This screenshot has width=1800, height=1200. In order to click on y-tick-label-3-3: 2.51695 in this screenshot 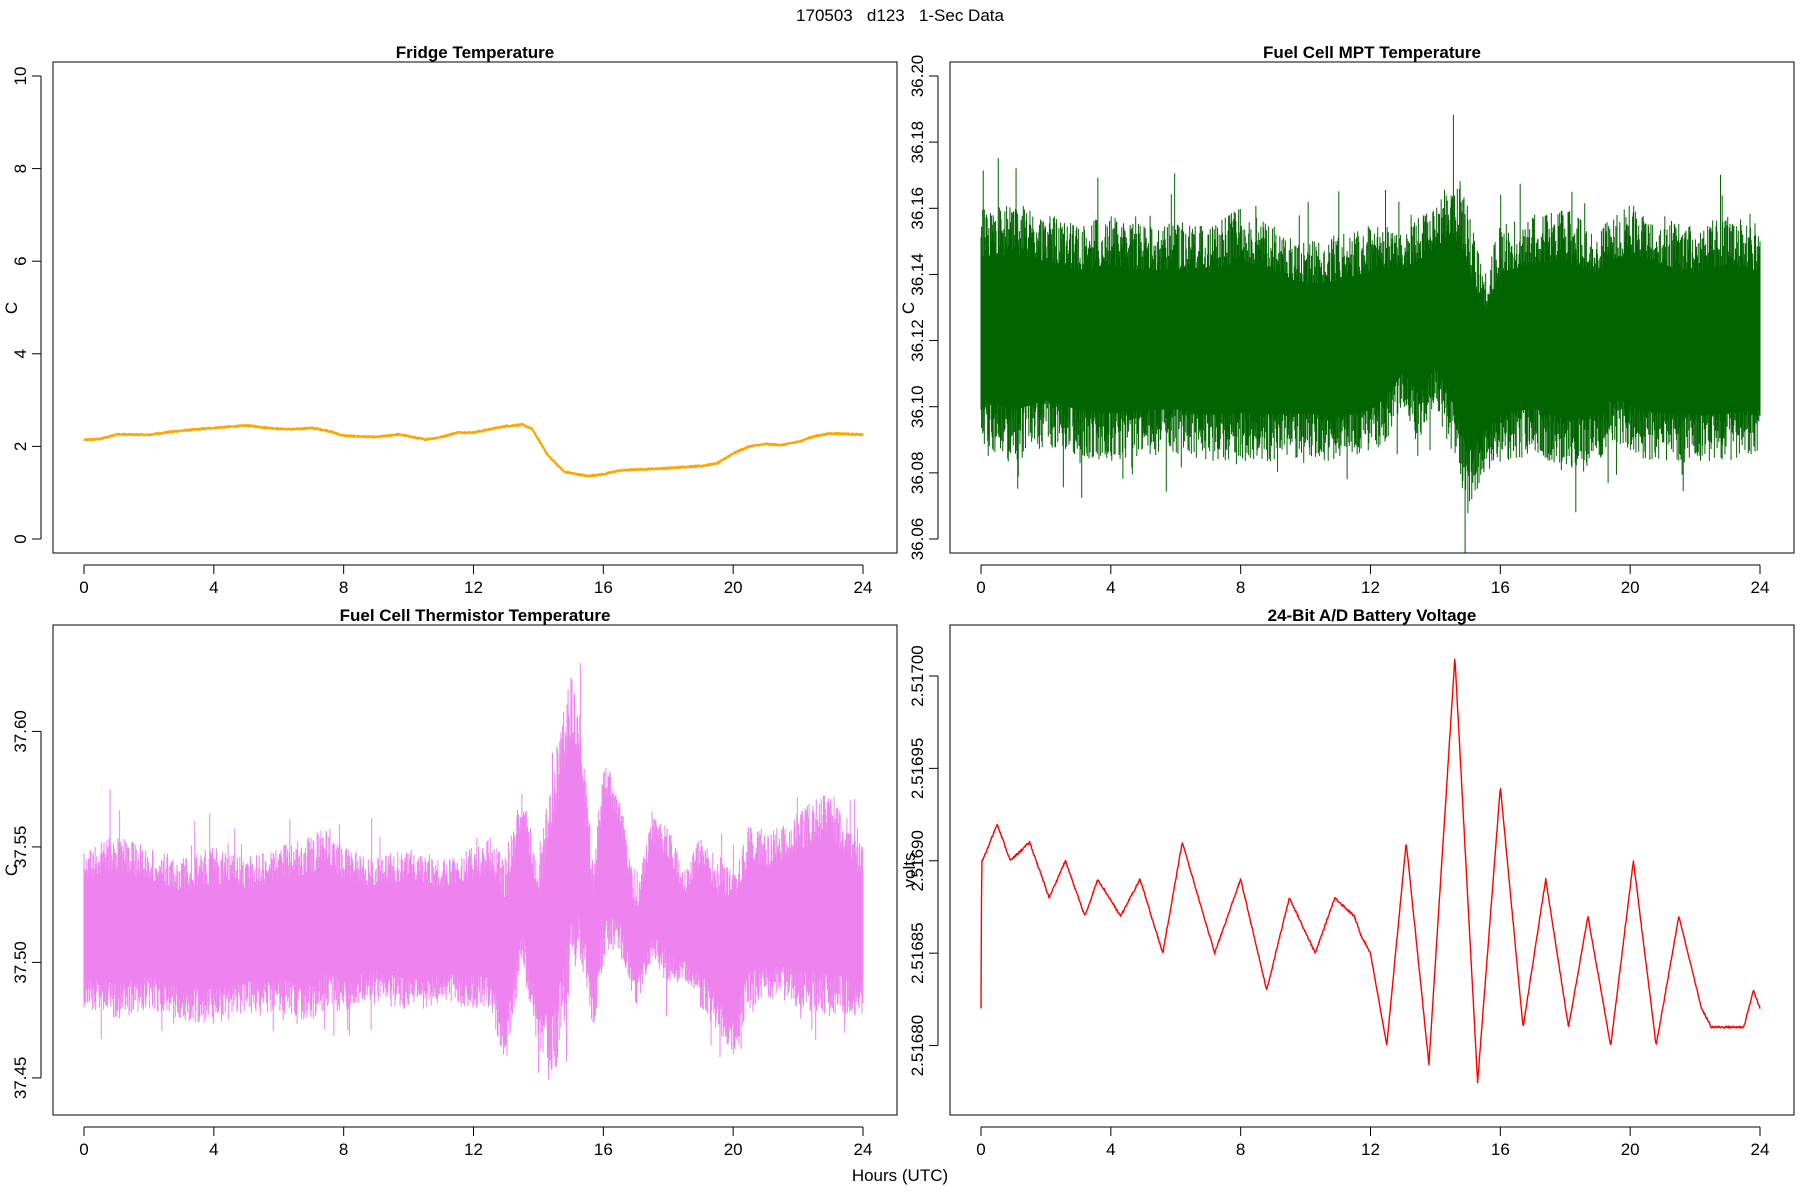, I will do `click(917, 768)`.